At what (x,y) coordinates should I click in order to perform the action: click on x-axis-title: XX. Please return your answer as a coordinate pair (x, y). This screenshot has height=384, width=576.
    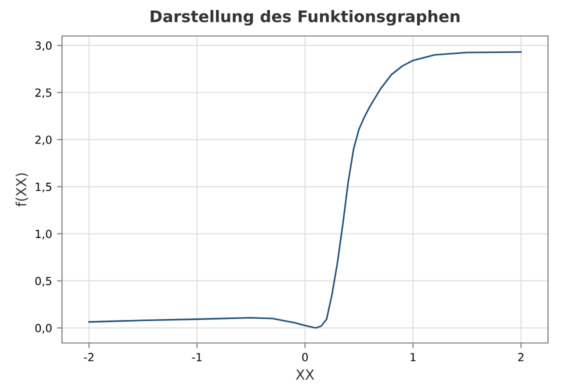
    Looking at the image, I should click on (305, 374).